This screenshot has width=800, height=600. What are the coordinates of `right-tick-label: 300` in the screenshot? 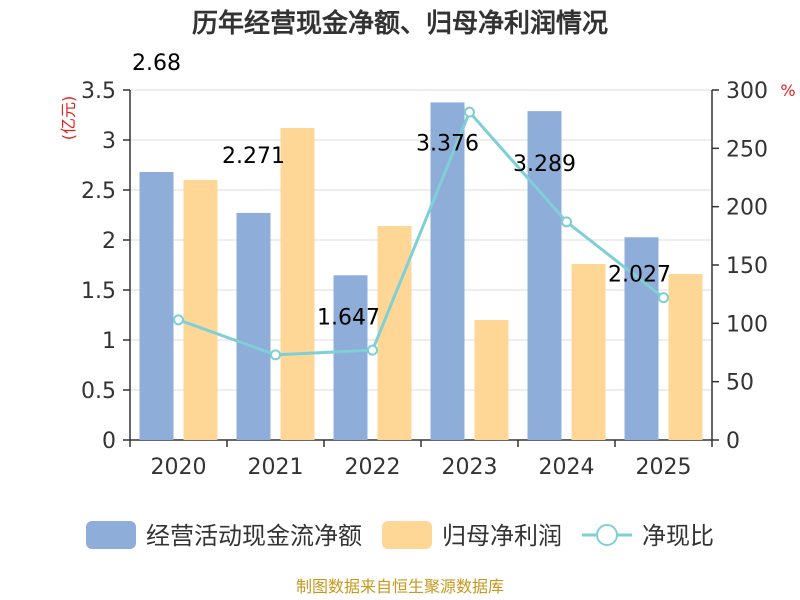 It's located at (747, 91).